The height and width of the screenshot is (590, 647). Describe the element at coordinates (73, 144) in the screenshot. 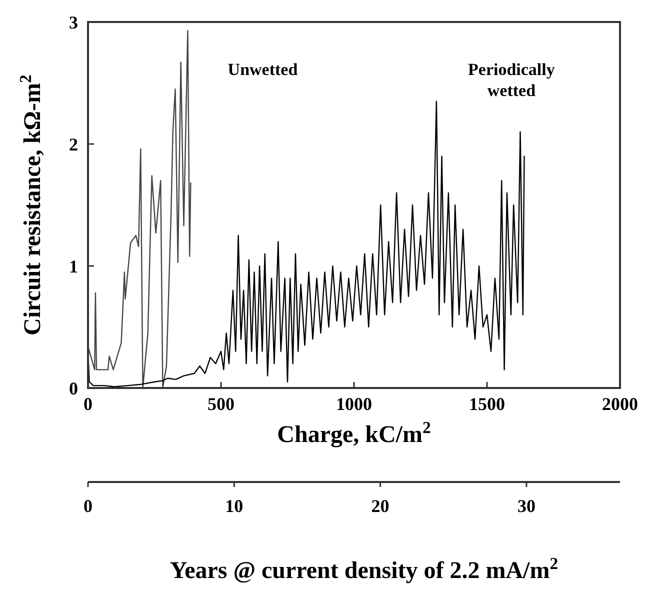

I see `y-tick-label: 2` at that location.